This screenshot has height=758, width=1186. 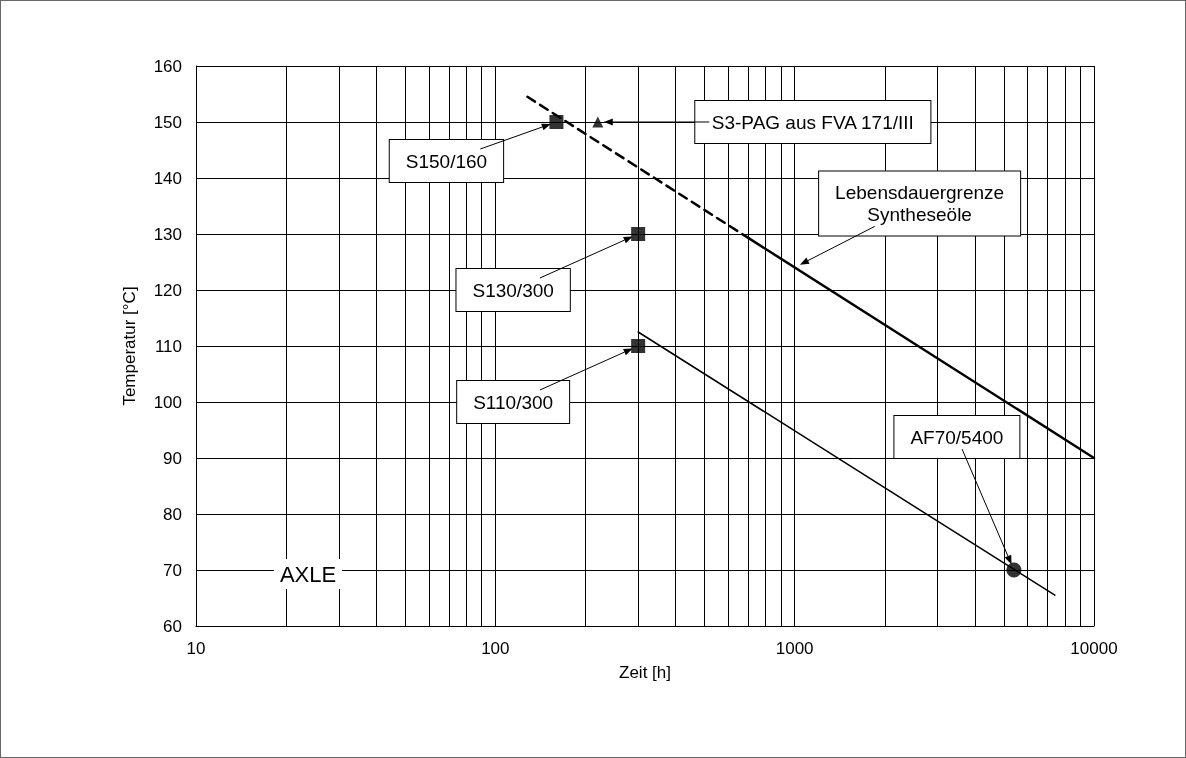 What do you see at coordinates (1094, 648) in the screenshot?
I see `x-tick-label: 10000` at bounding box center [1094, 648].